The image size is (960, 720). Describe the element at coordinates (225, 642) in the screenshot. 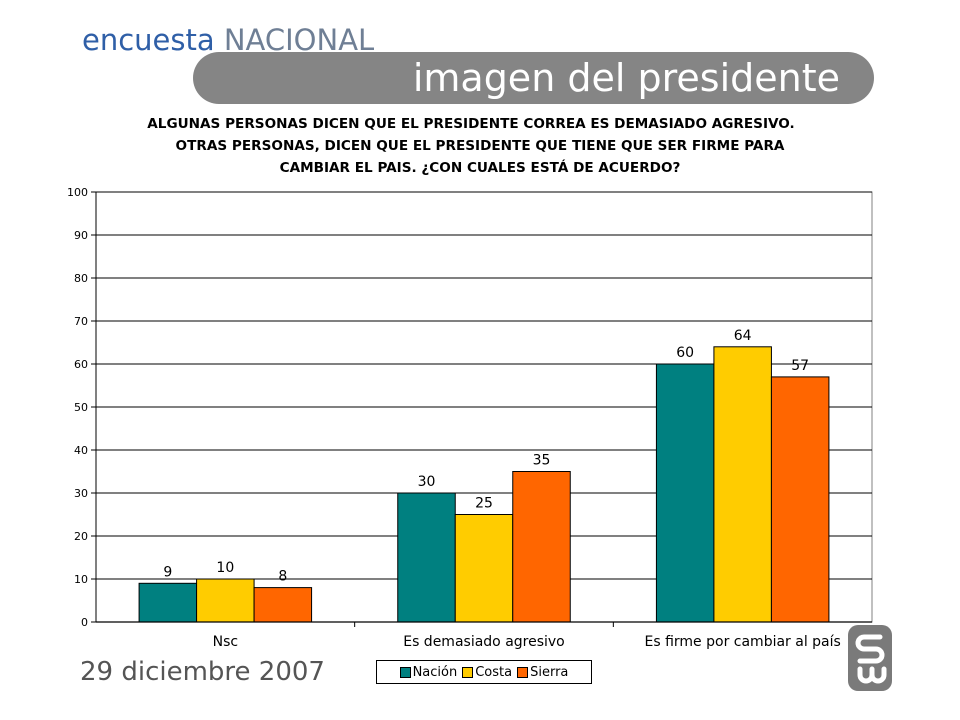

I see `x-category-label: Nsc` at that location.